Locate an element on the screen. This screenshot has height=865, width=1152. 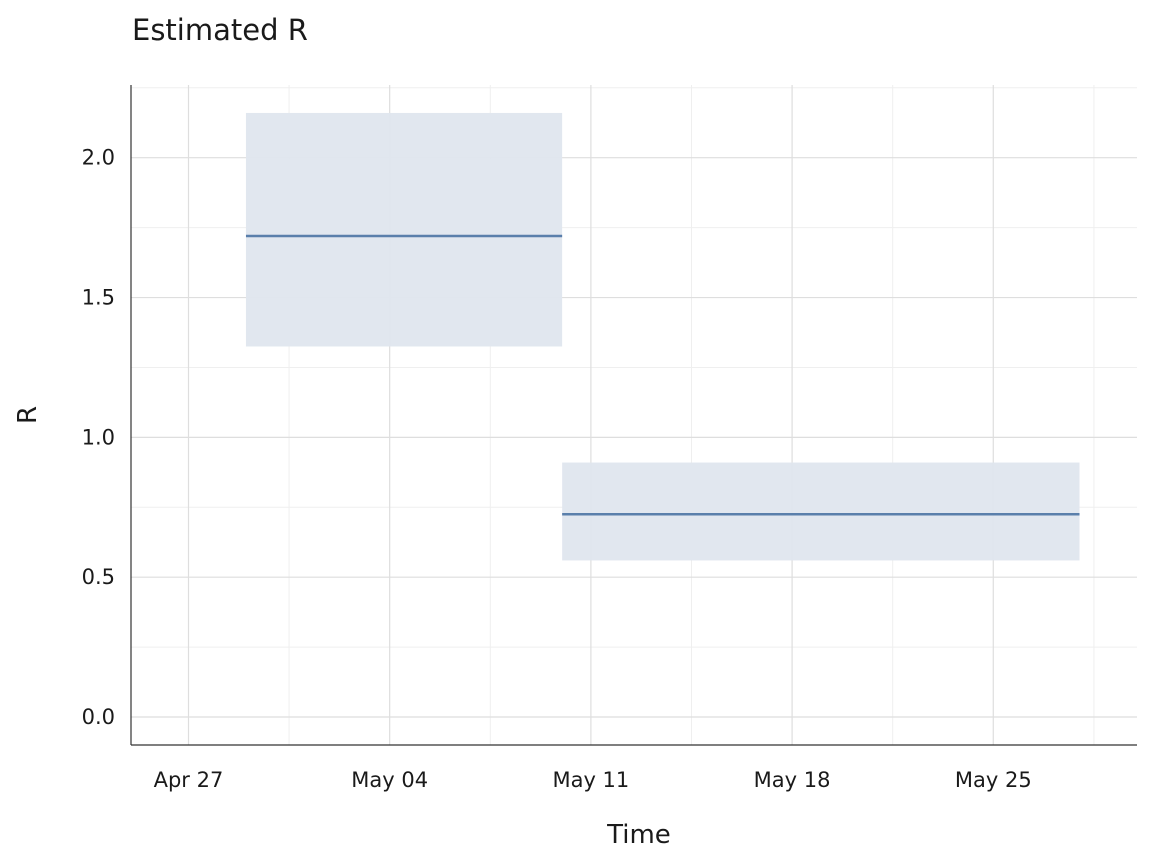
x-tick-label: May 04 is located at coordinates (389, 780).